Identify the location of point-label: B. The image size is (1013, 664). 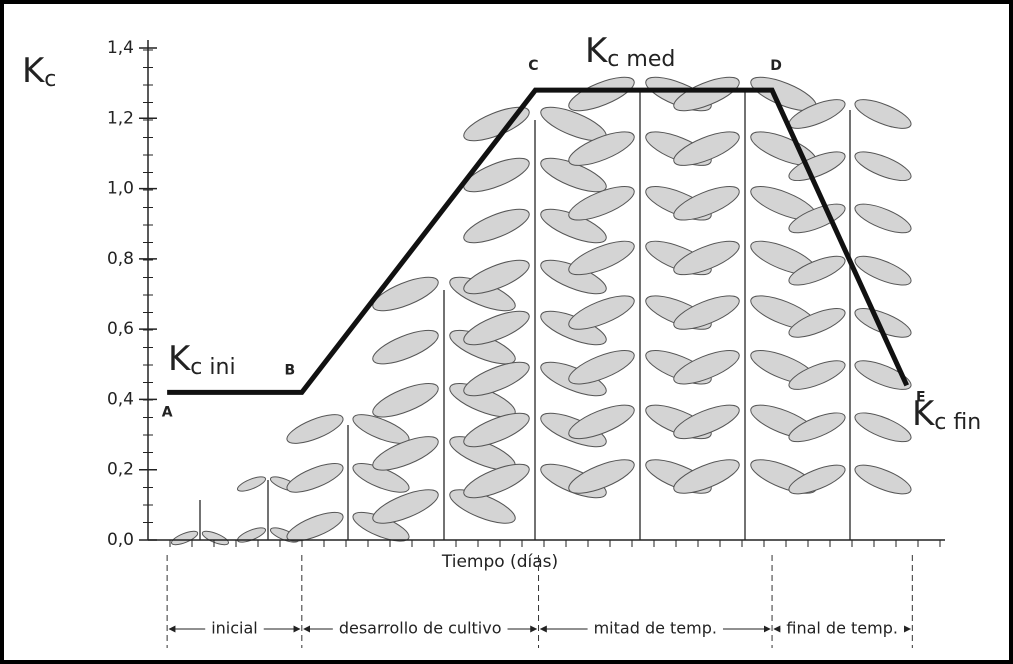
(289, 370).